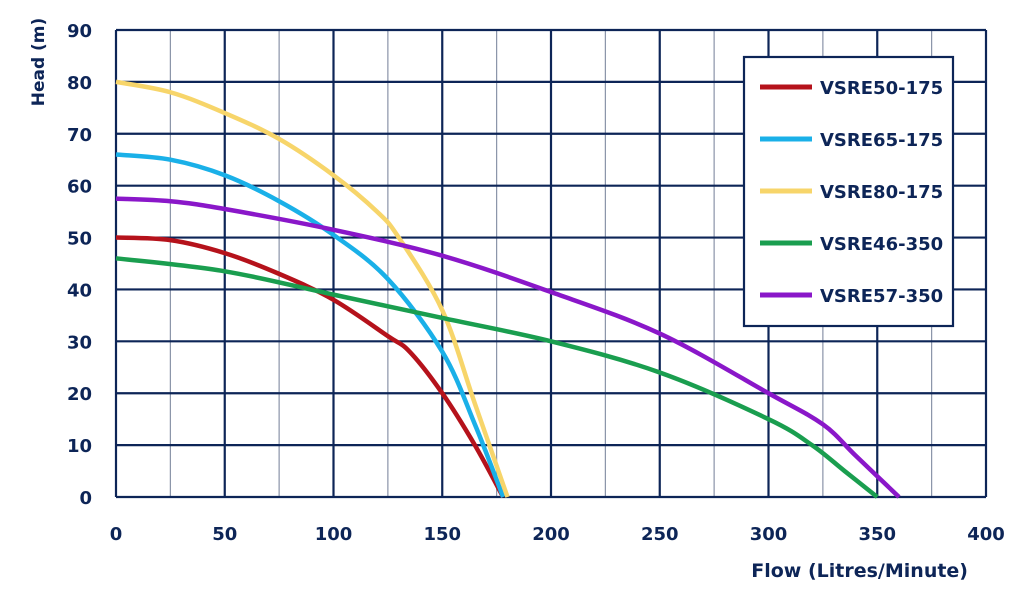 The height and width of the screenshot is (598, 1024). What do you see at coordinates (116, 534) in the screenshot?
I see `x-tick-label: 0` at bounding box center [116, 534].